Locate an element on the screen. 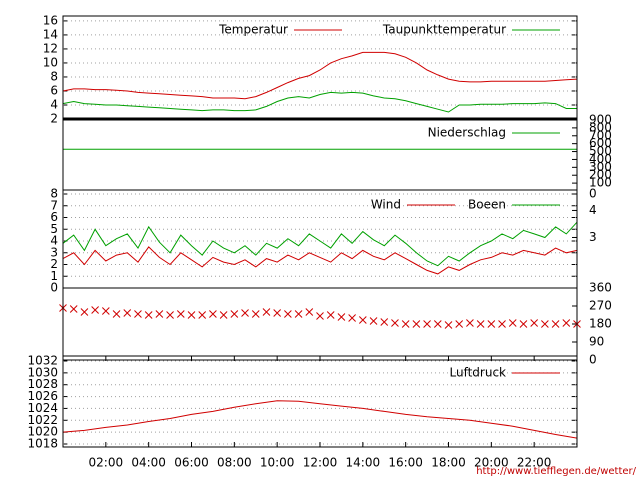 This screenshot has width=640, height=480. y2-tick-label: 270 is located at coordinates (600, 306).